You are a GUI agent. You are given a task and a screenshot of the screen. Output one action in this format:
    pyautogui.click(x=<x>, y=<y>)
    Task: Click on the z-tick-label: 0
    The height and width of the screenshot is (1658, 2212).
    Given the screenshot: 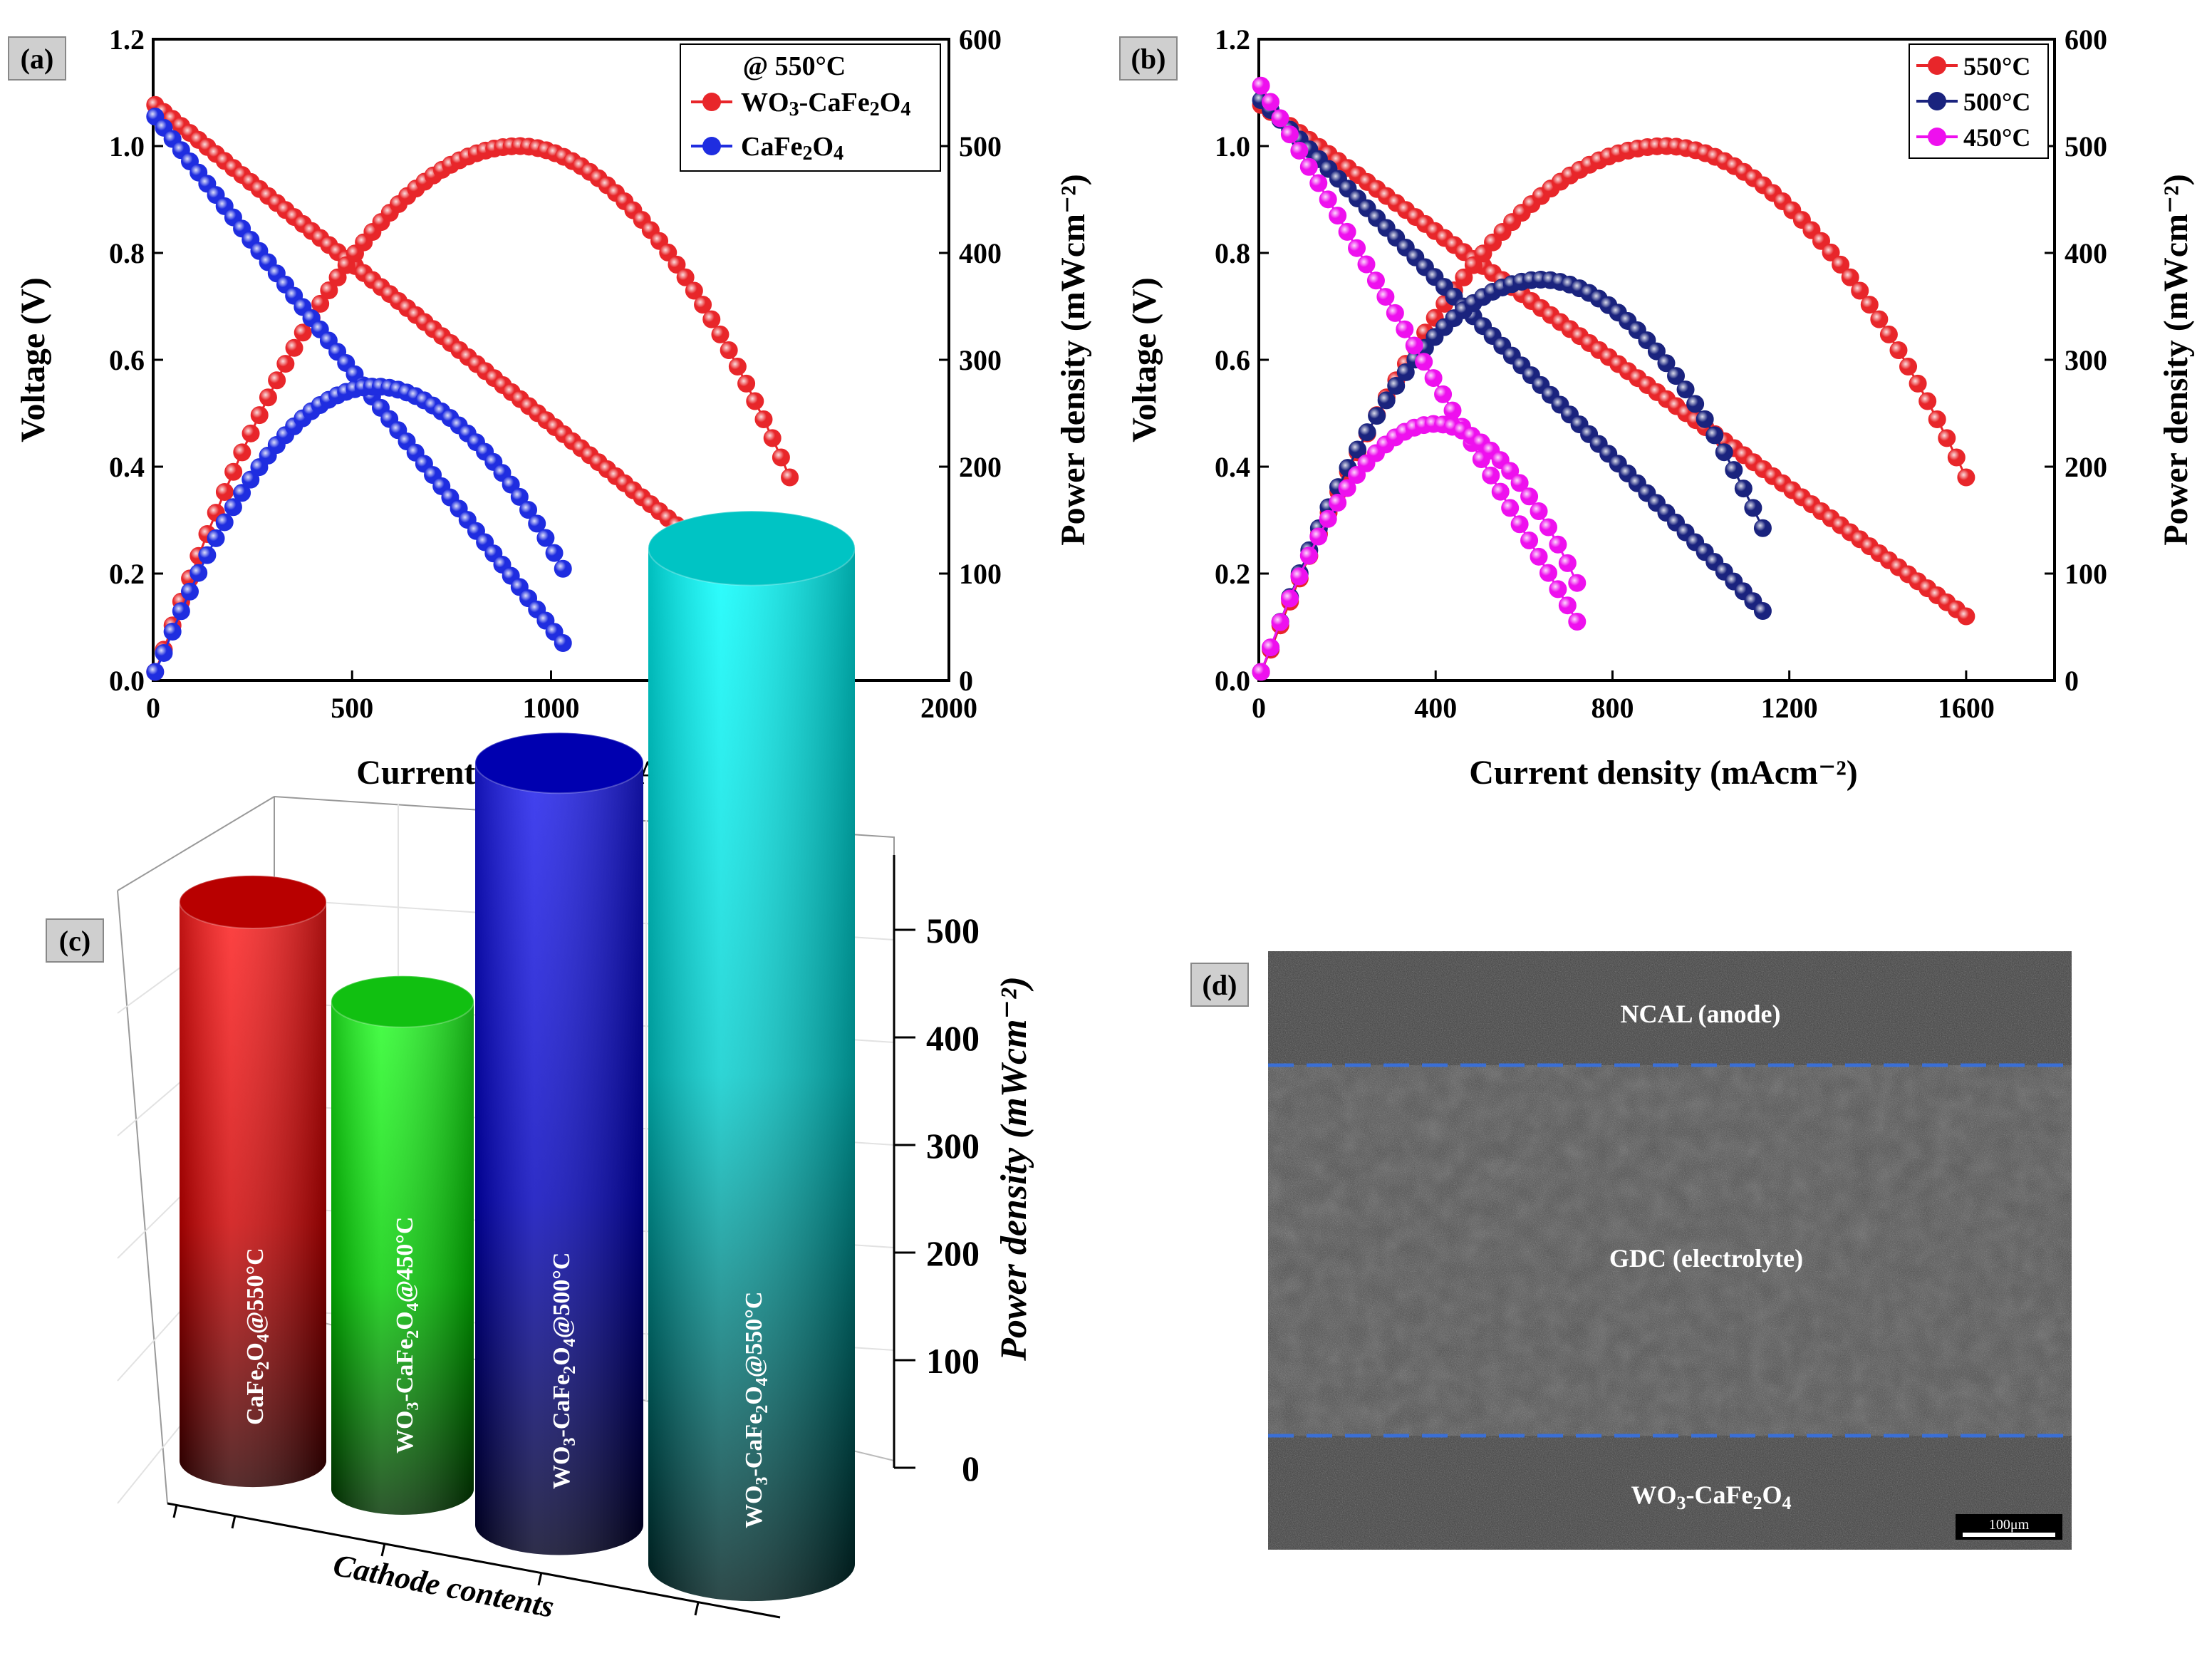 What is the action you would take?
    pyautogui.click(x=971, y=1468)
    